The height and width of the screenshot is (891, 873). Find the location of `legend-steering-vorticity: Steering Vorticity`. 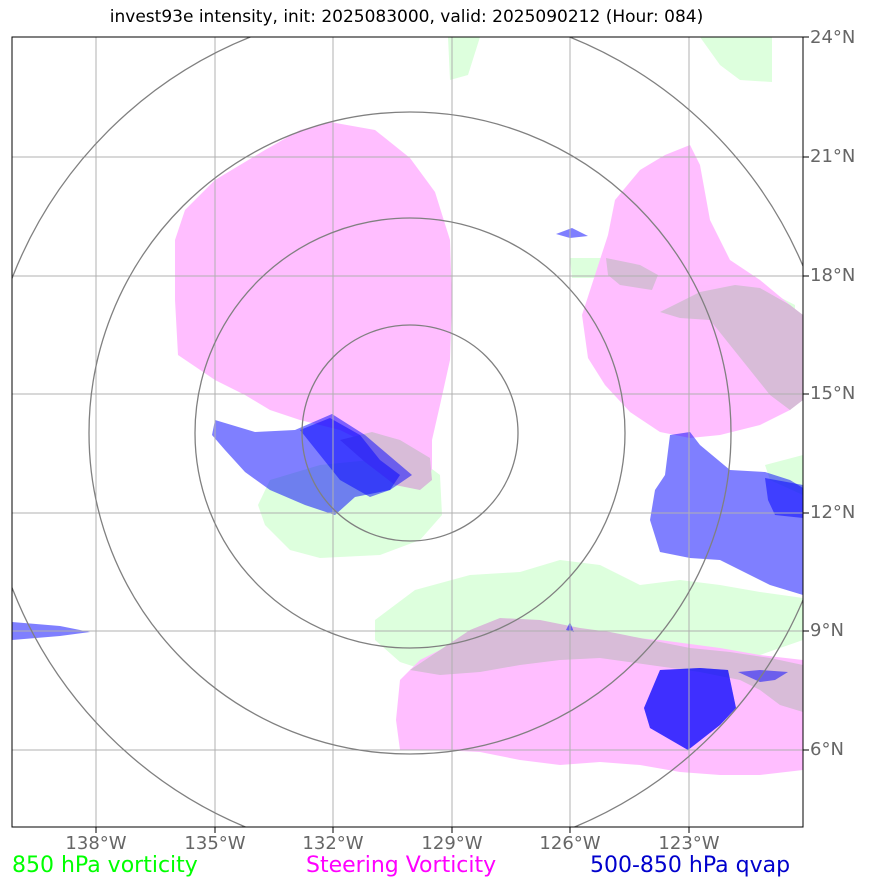

legend-steering-vorticity: Steering Vorticity is located at coordinates (401, 865).